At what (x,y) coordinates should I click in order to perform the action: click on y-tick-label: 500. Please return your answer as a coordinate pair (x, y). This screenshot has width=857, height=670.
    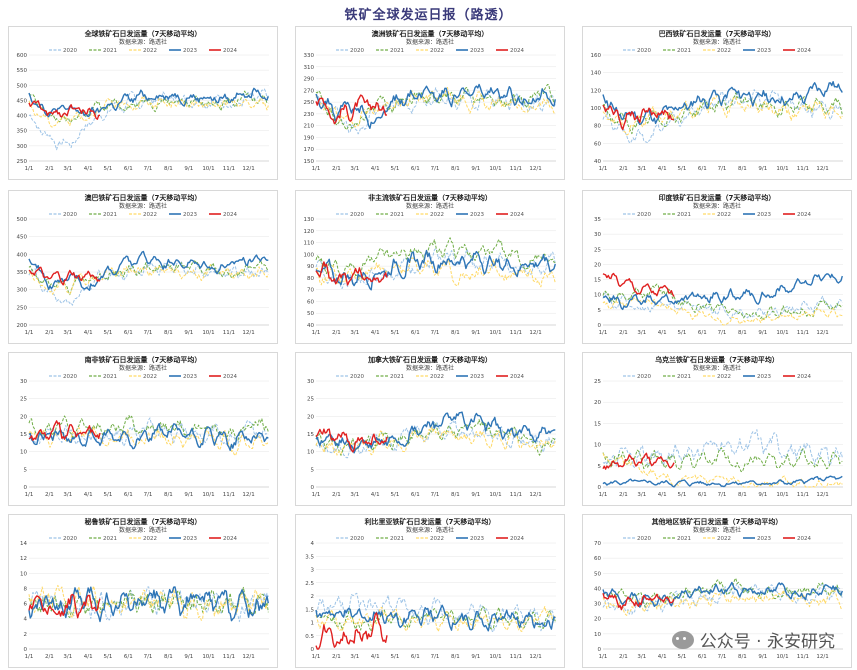
    Looking at the image, I should click on (22, 220).